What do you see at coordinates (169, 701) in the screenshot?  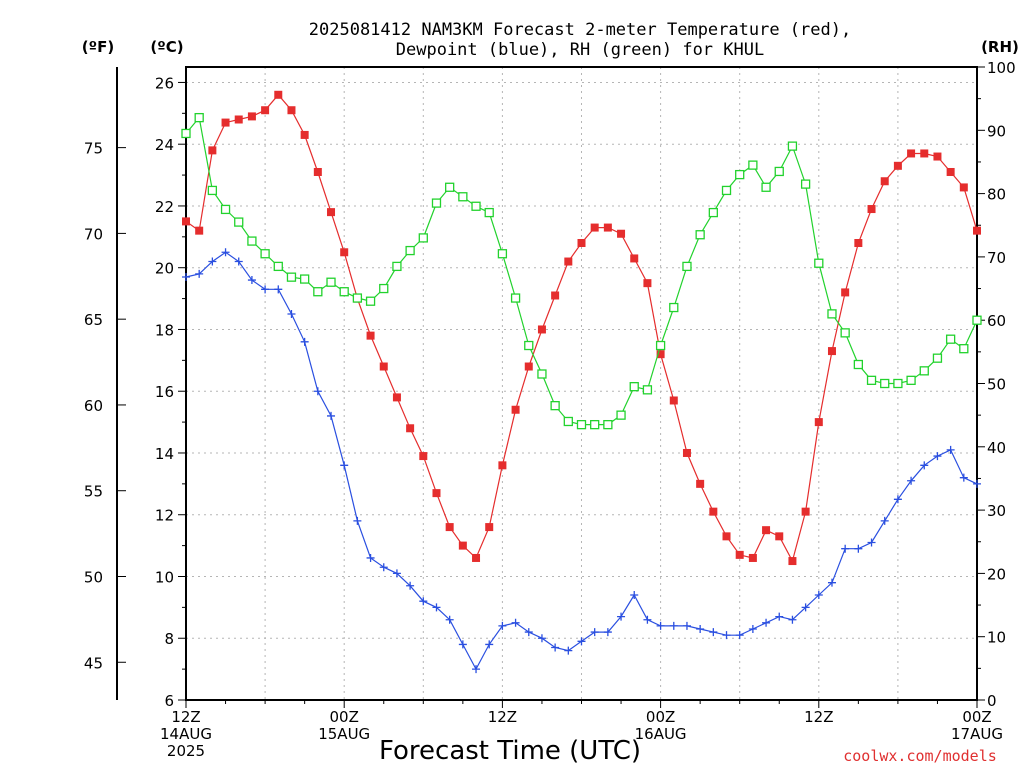 I see `celsius-tick-label: 6` at bounding box center [169, 701].